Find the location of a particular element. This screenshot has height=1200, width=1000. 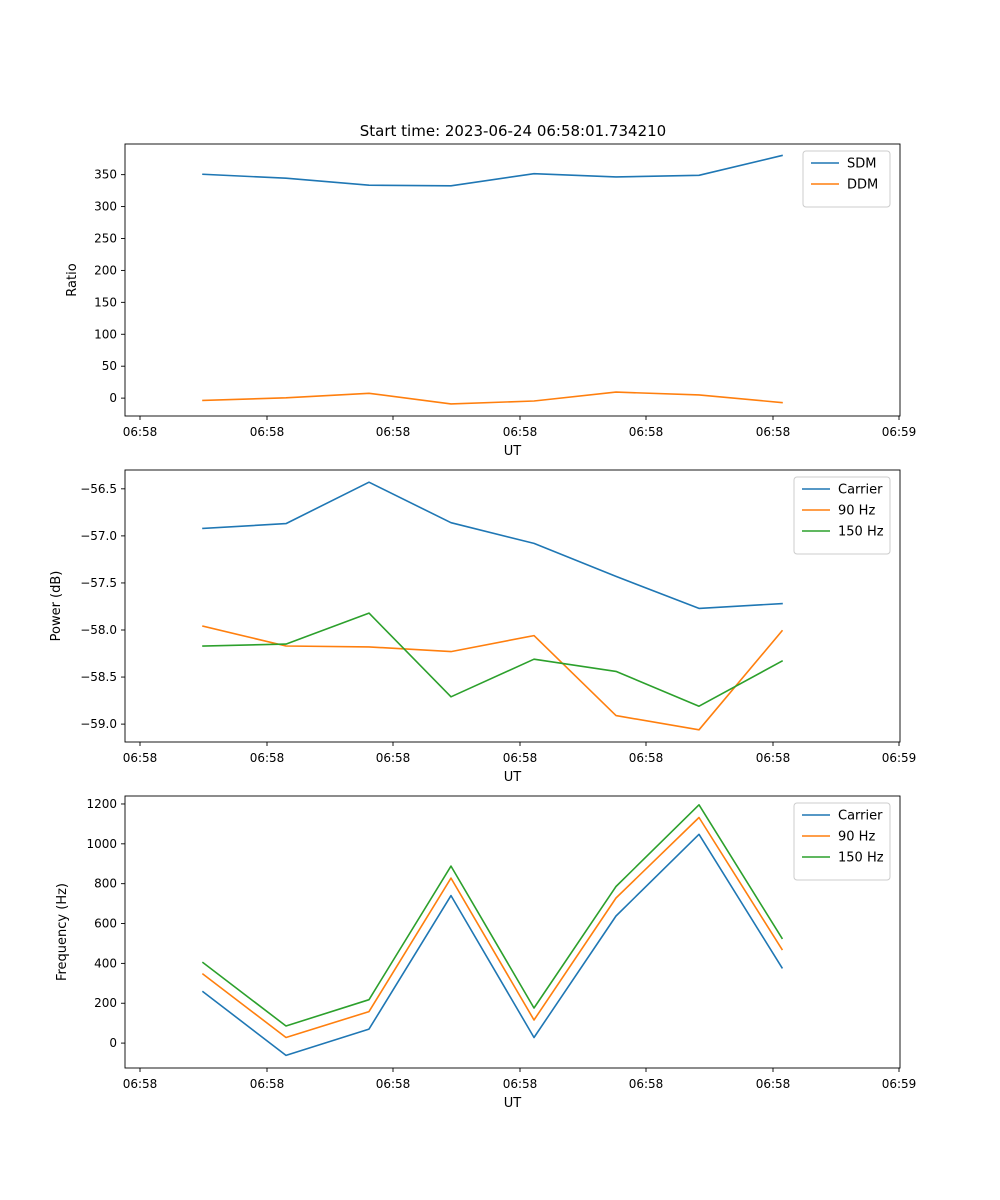

y-tick-label: 1000 is located at coordinates (101, 844).